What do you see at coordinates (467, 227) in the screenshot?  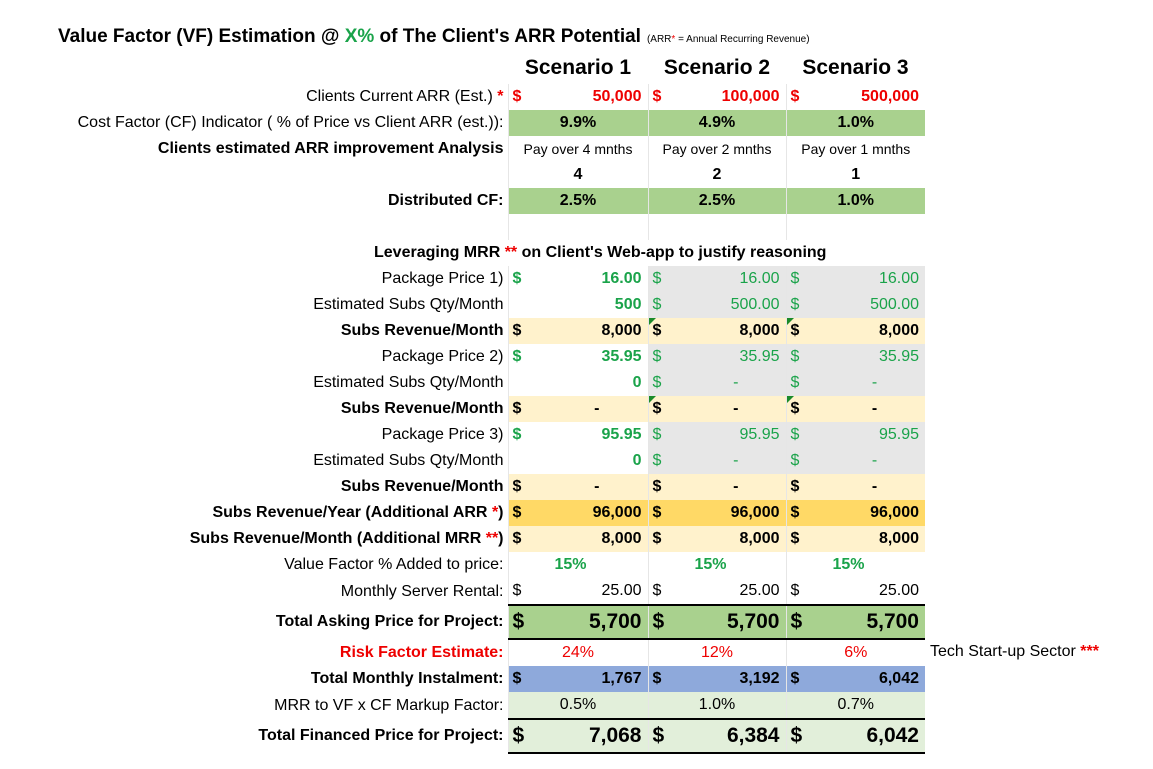 I see `row-spacer` at bounding box center [467, 227].